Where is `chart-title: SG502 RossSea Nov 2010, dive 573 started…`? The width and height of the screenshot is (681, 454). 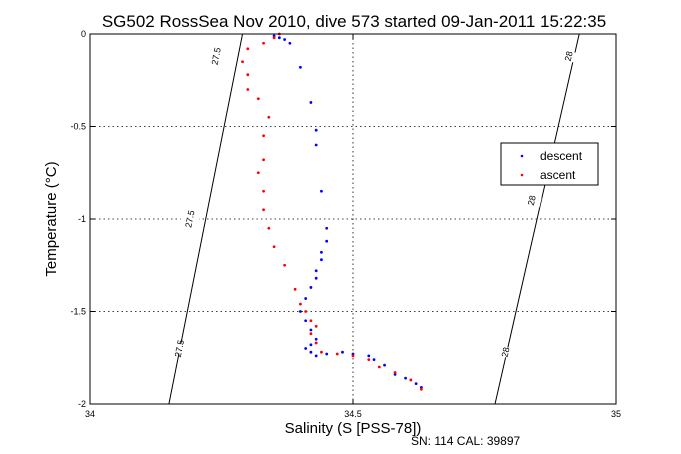 chart-title: SG502 RossSea Nov 2010, dive 573 started… is located at coordinates (354, 21).